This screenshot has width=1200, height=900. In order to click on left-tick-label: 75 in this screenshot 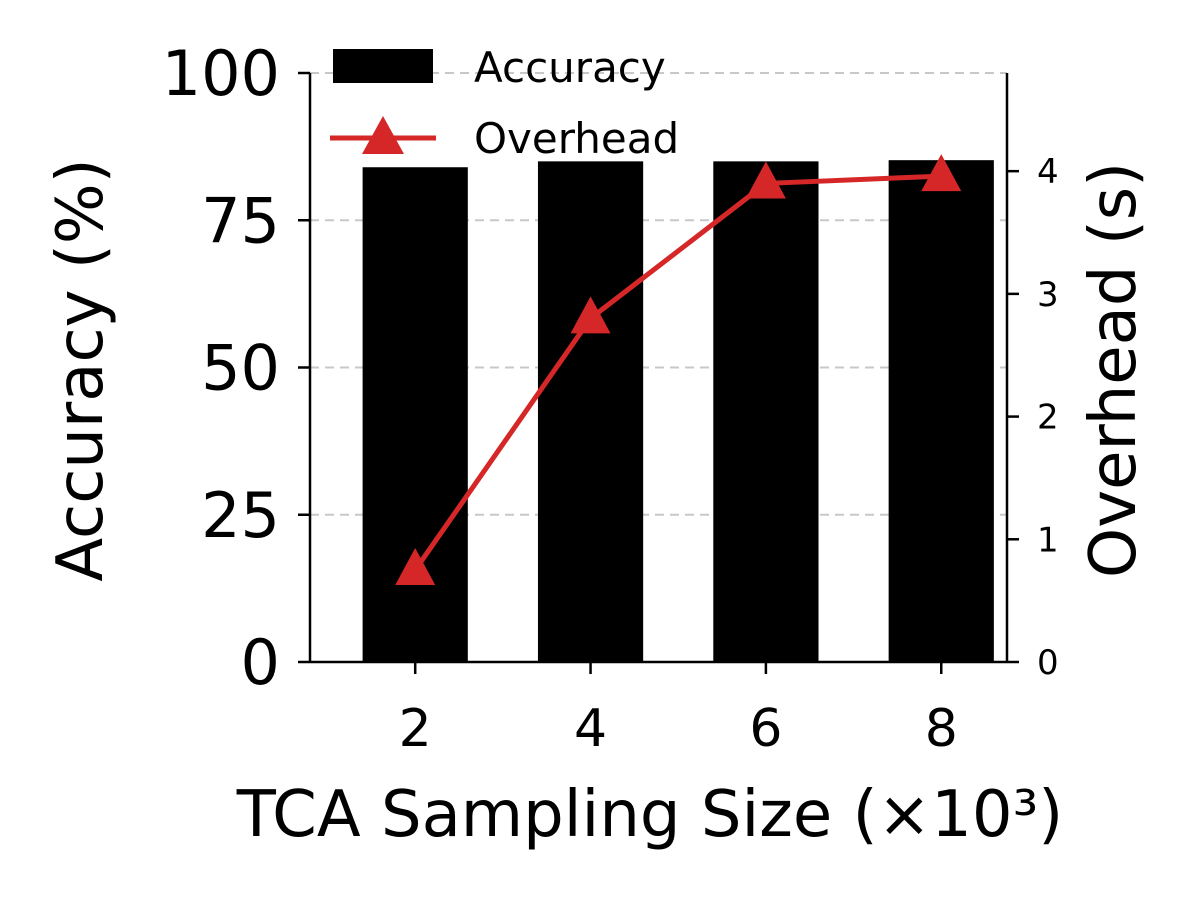, I will do `click(240, 220)`.